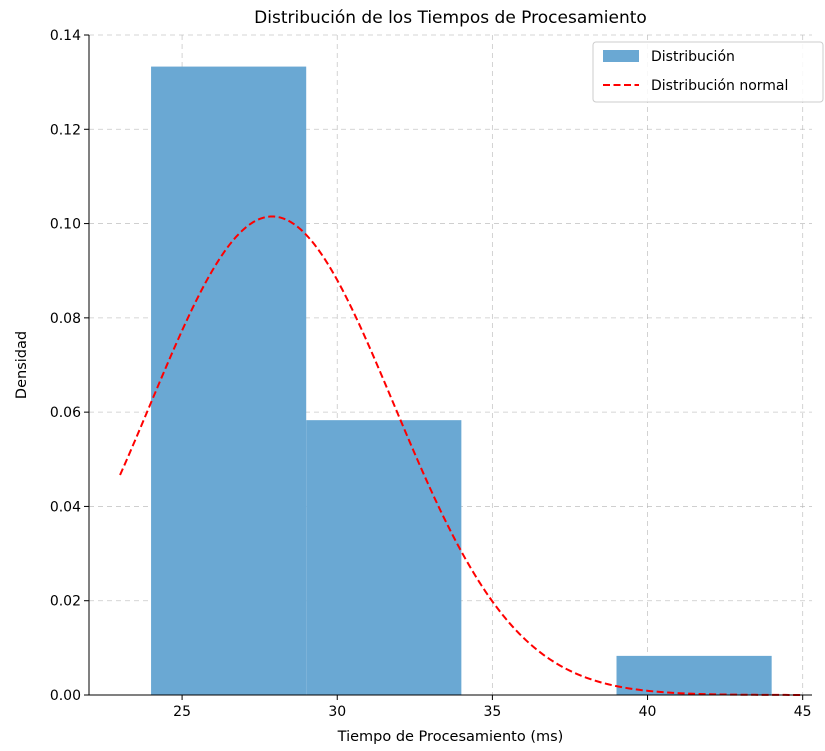  What do you see at coordinates (803, 712) in the screenshot?
I see `x-tick-label: 45` at bounding box center [803, 712].